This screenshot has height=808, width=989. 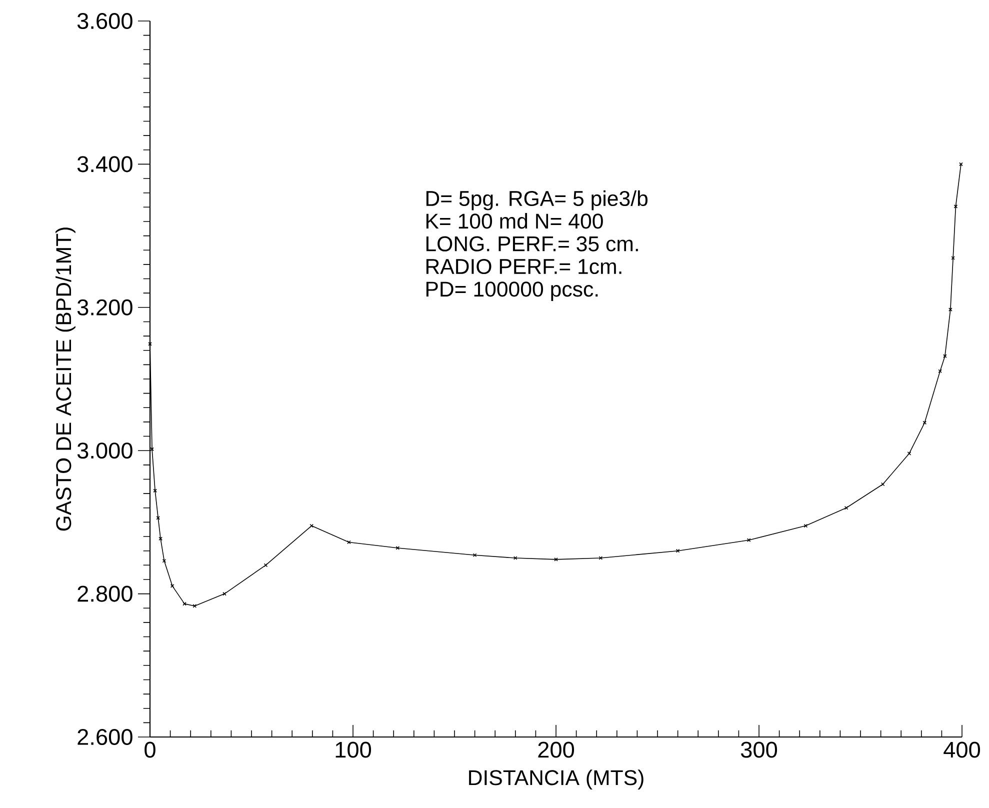 What do you see at coordinates (354, 750) in the screenshot?
I see `x-tick-label: 100` at bounding box center [354, 750].